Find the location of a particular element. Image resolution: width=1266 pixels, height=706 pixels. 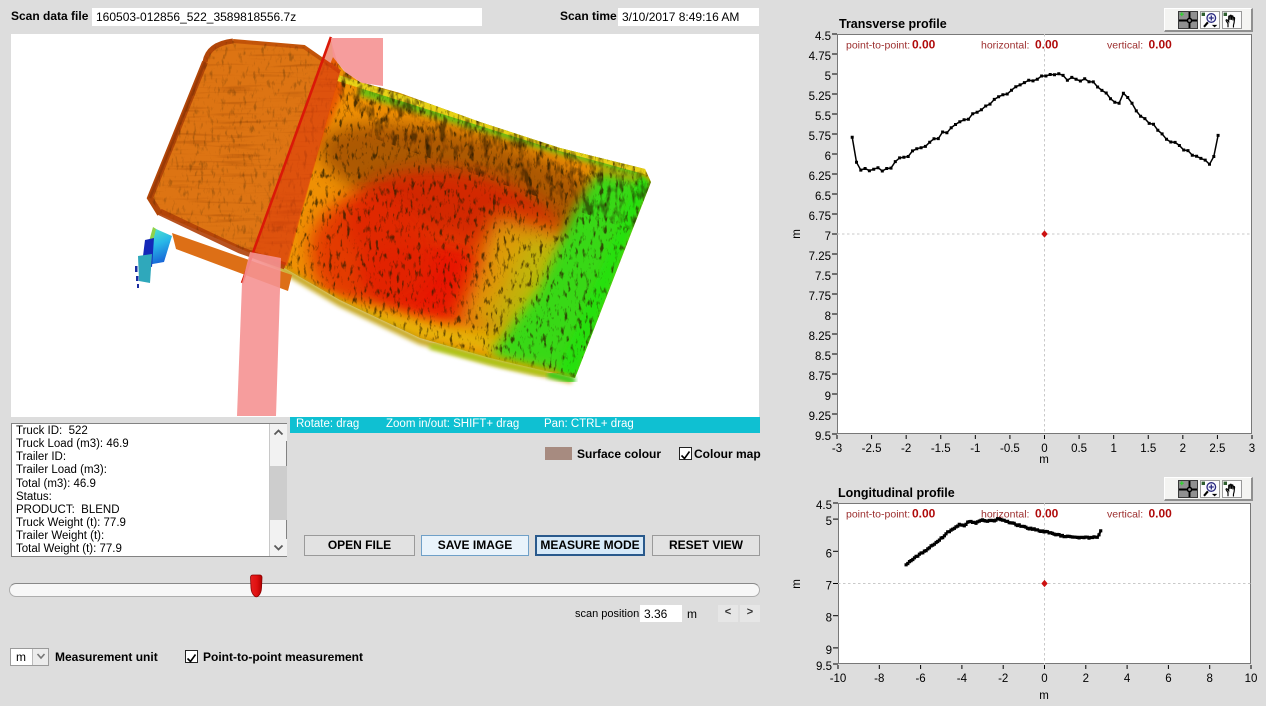

svg-text: 1 is located at coordinates (1113, 449).